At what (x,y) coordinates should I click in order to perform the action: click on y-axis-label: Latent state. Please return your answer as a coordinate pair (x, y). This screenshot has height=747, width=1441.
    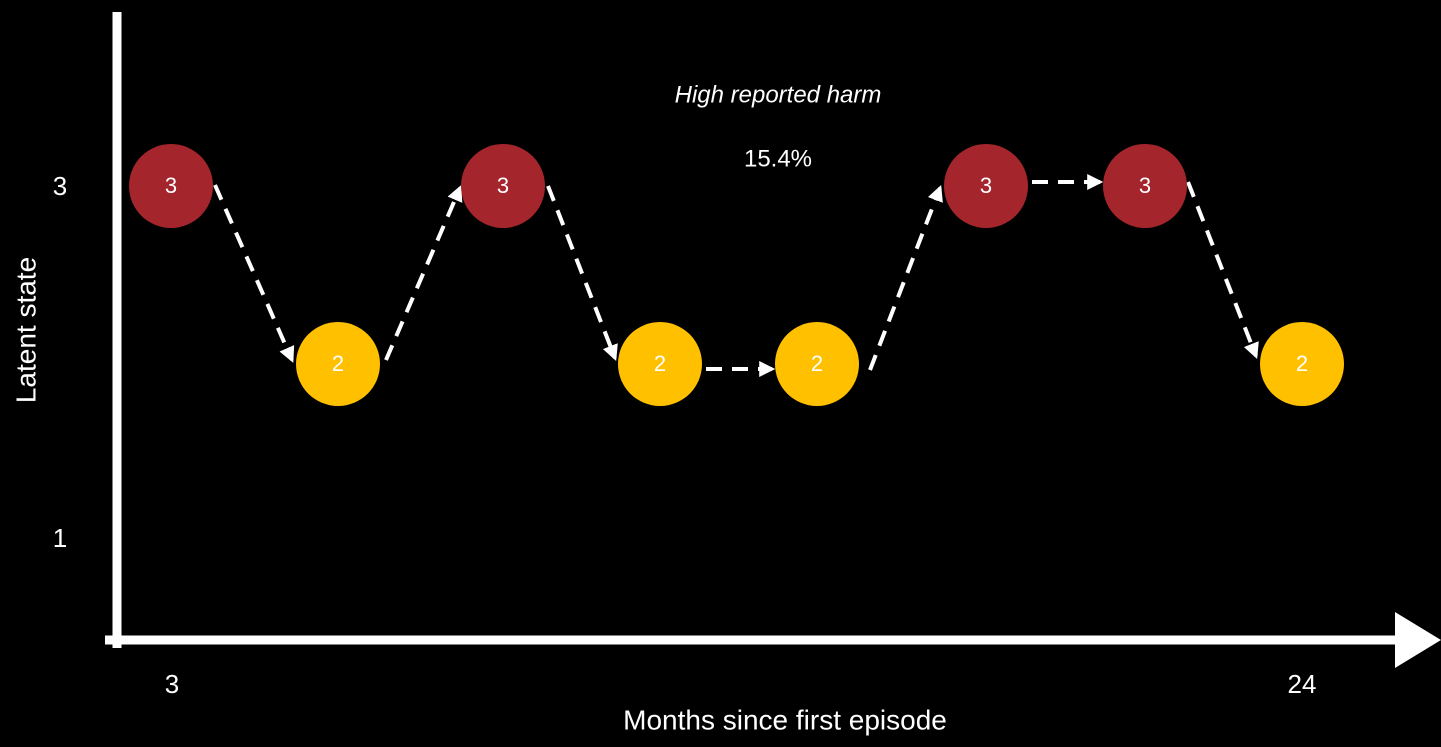
    Looking at the image, I should click on (25, 330).